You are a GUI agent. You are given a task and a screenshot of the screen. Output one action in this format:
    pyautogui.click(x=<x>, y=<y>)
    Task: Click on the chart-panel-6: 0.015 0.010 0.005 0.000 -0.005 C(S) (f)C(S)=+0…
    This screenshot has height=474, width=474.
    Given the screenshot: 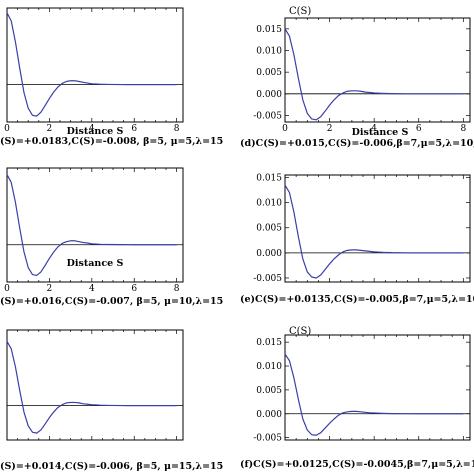 What is the action you would take?
    pyautogui.click(x=357, y=398)
    